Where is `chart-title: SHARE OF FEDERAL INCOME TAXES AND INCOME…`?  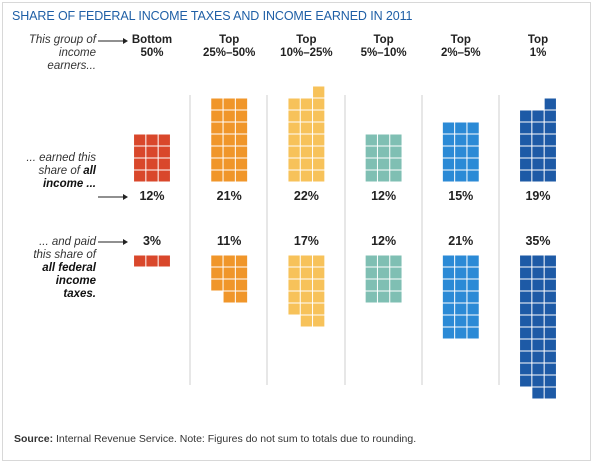 chart-title: SHARE OF FEDERAL INCOME TAXES AND INCOME… is located at coordinates (212, 16).